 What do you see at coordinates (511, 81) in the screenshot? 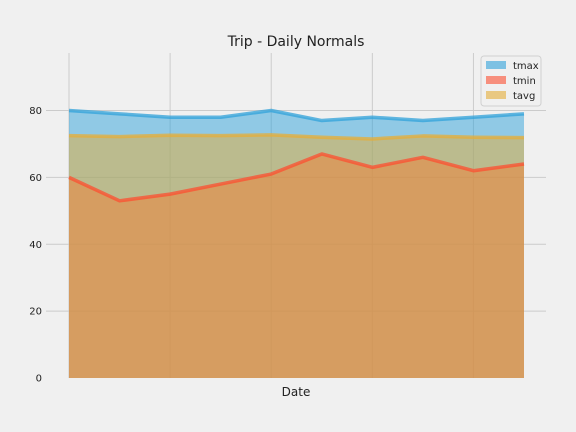
I see `legend: tmax tmin tavg` at bounding box center [511, 81].